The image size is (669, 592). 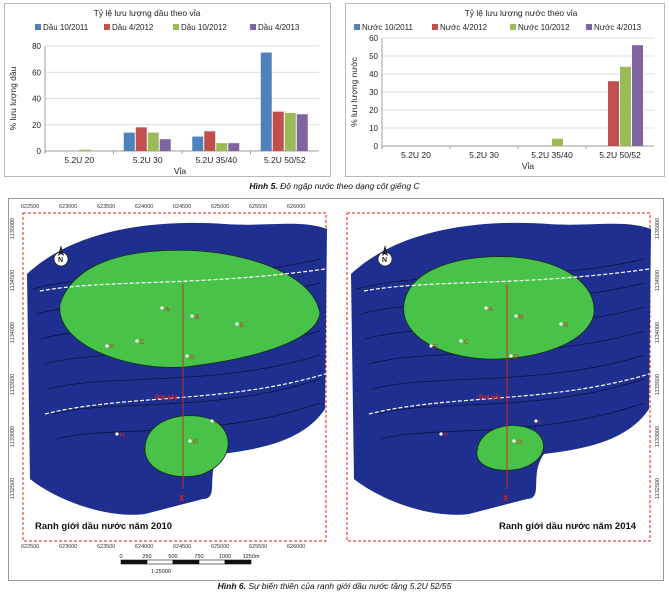 What do you see at coordinates (490, 398) in the screenshot?
I see `fault-label: Đứt gãy` at bounding box center [490, 398].